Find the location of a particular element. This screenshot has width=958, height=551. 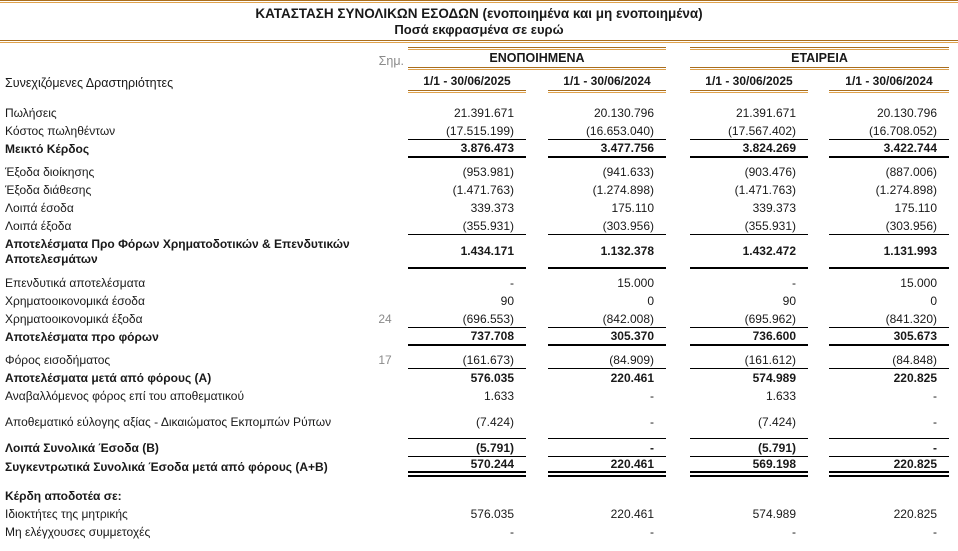

row-label: Έξοδα διοίκησης is located at coordinates (50, 171).